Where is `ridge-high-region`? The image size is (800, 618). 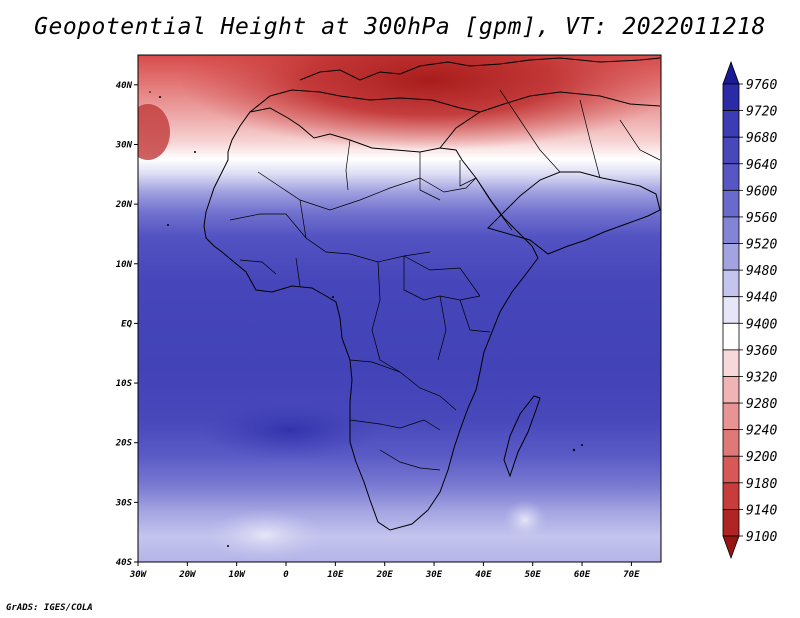 ridge-high-region is located at coordinates (420, 102).